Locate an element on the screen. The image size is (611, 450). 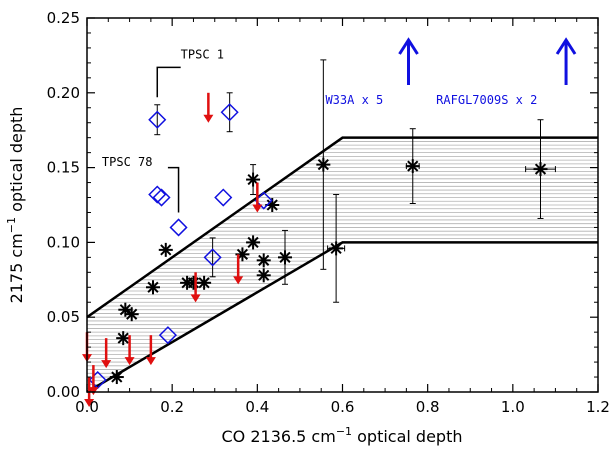
annotation-label: TPSC 1 is located at coordinates (202, 54).